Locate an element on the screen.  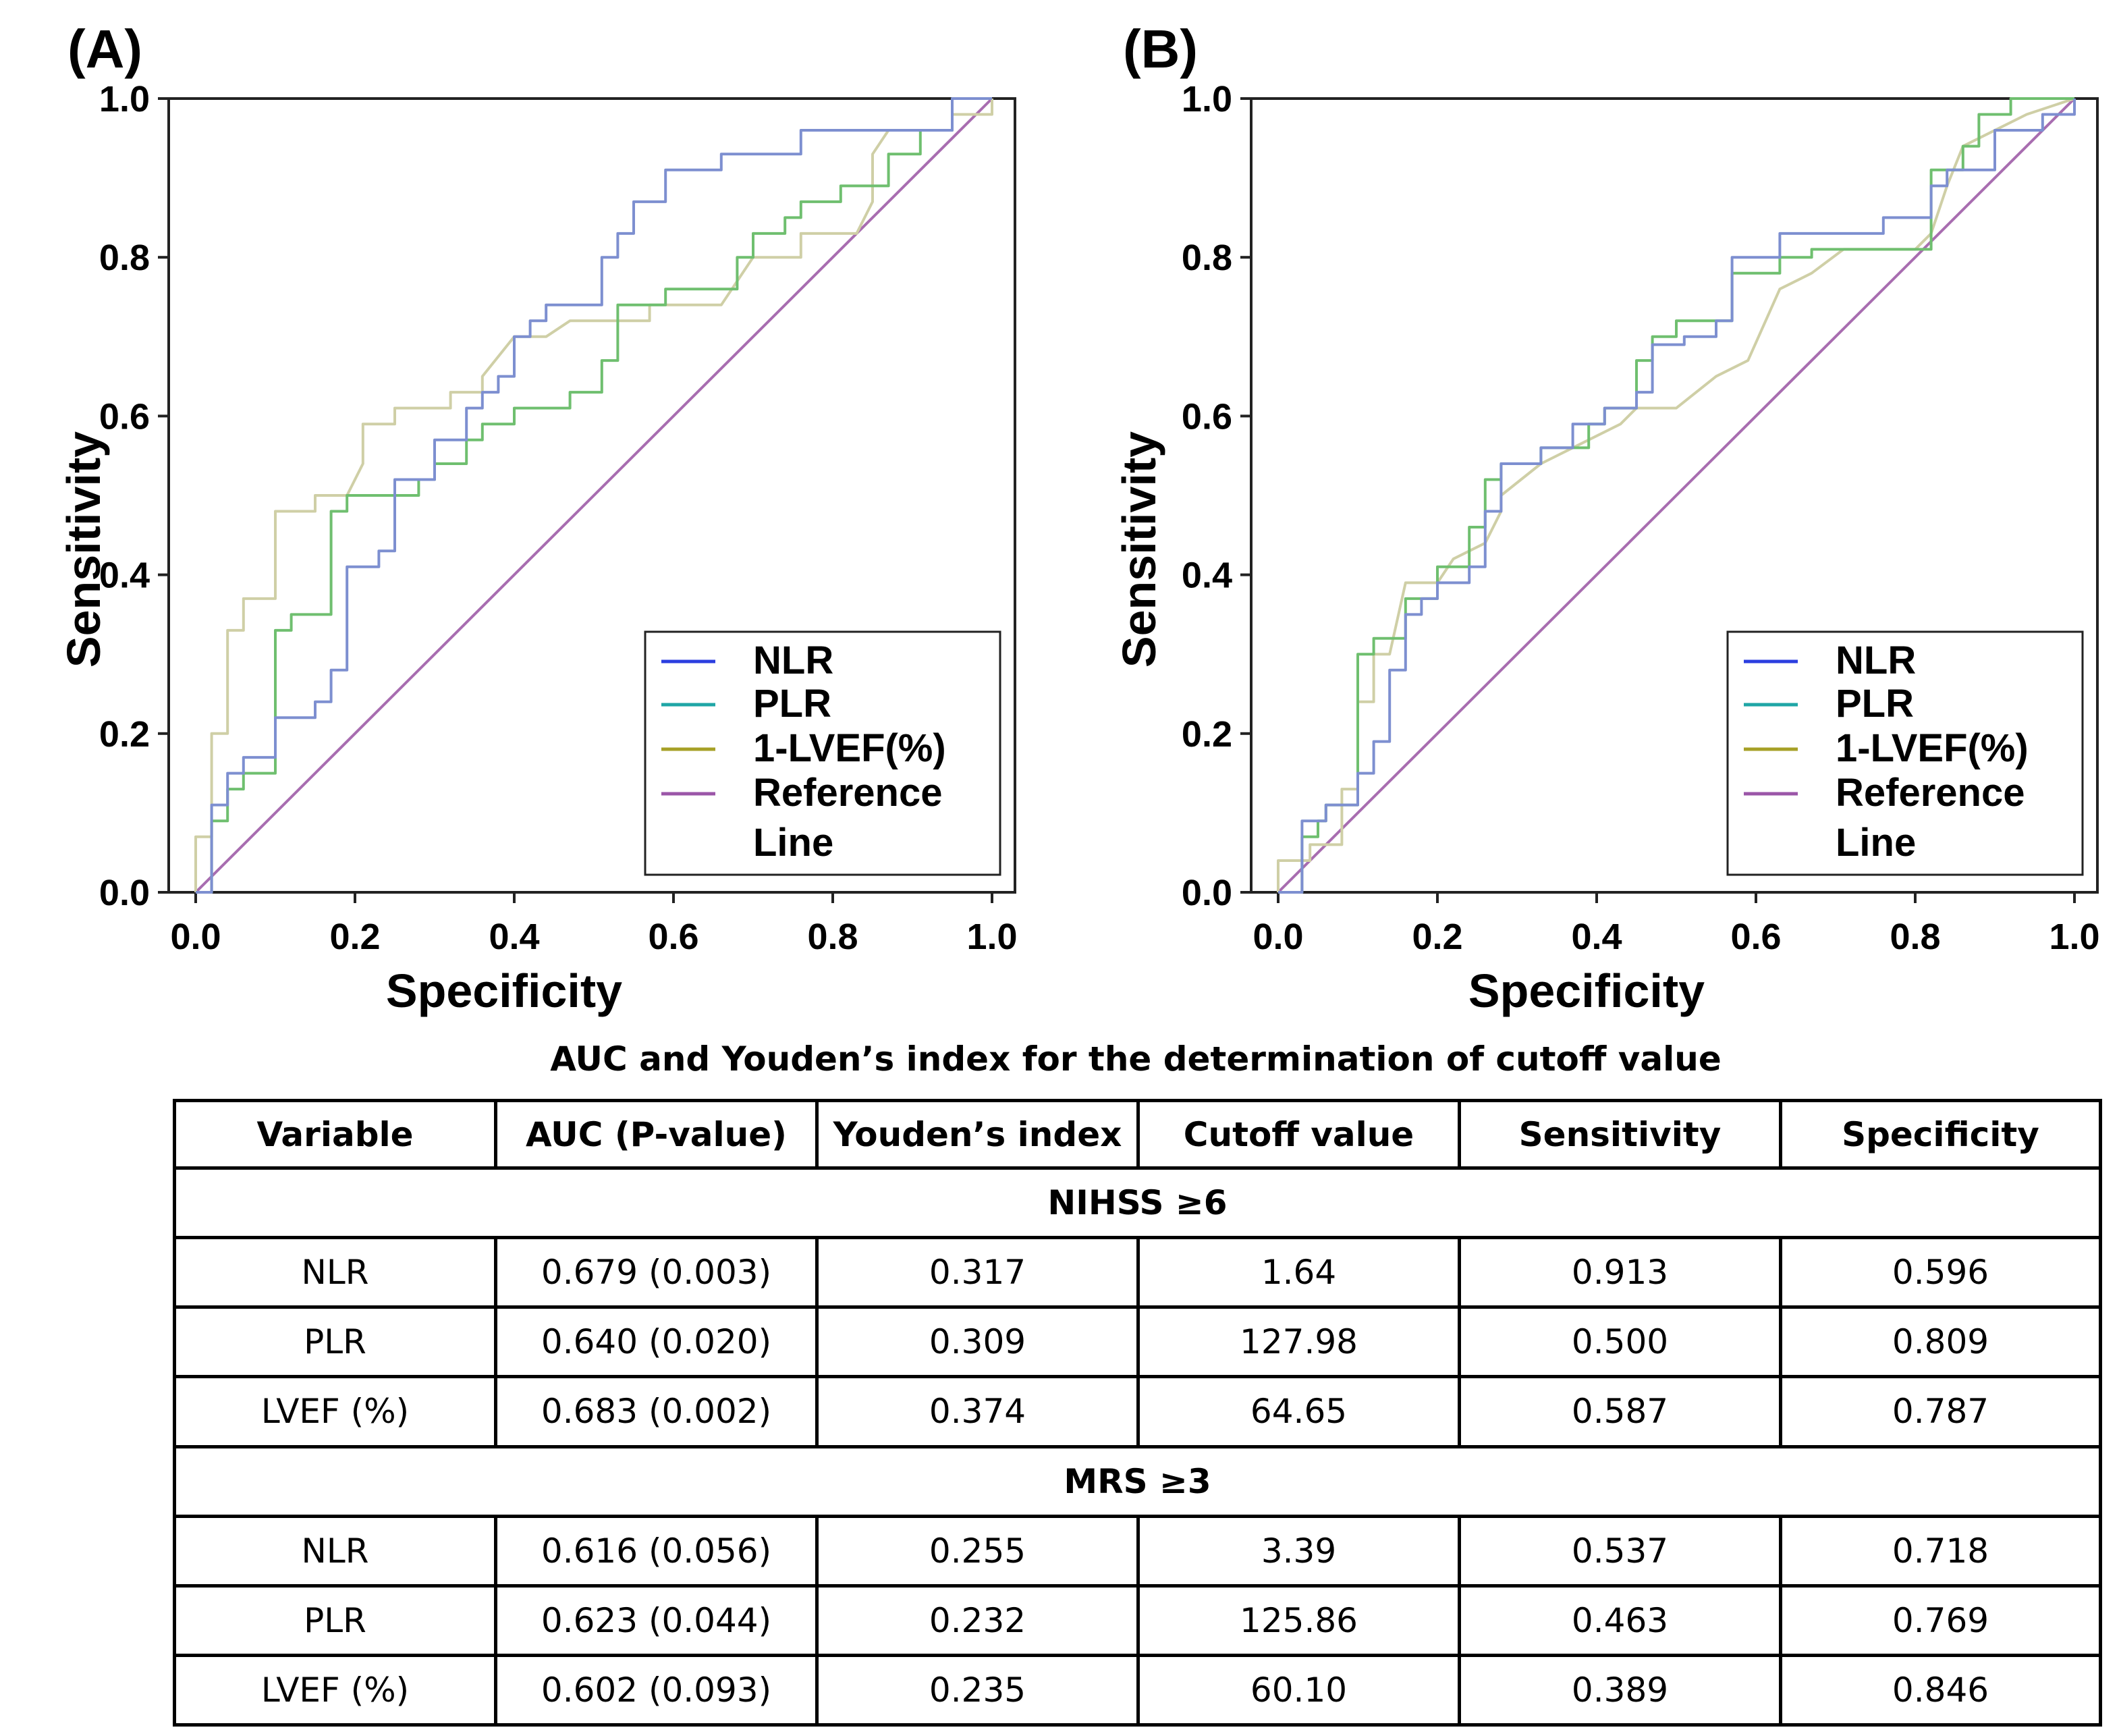
section-row-nihss: NIHSS ≥6 is located at coordinates (1137, 1203).